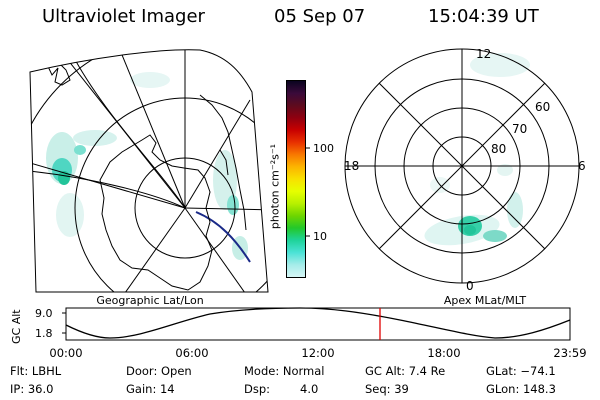  I want to click on xtick-0000: 00:00, so click(65, 353).